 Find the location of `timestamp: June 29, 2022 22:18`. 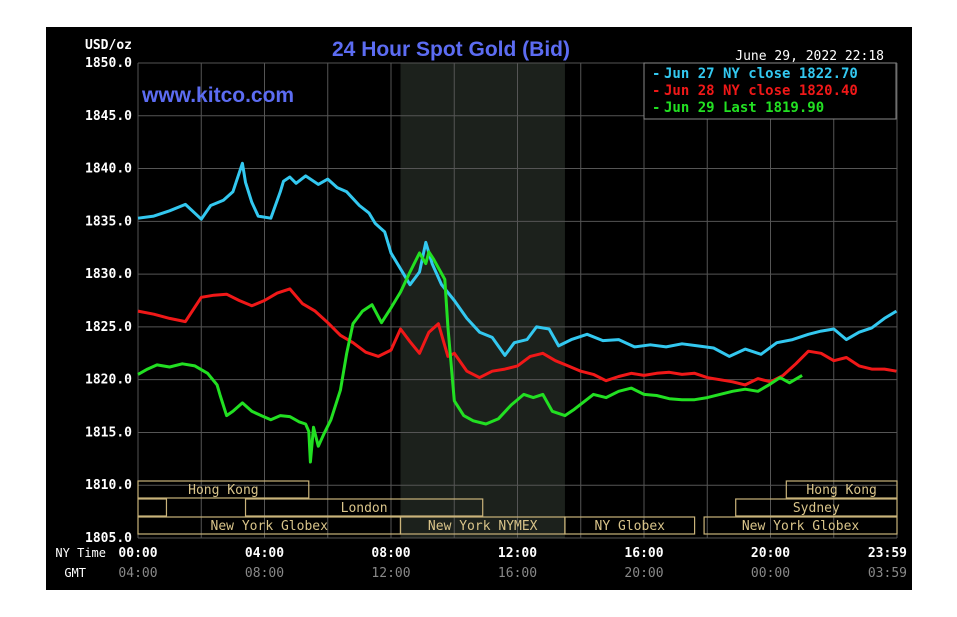

timestamp: June 29, 2022 22:18 is located at coordinates (809, 56).